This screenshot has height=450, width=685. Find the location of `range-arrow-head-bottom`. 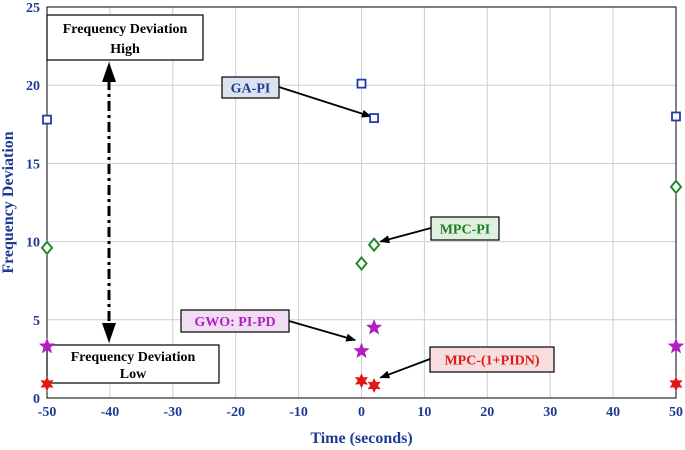

range-arrow-head-bottom is located at coordinates (109, 333).